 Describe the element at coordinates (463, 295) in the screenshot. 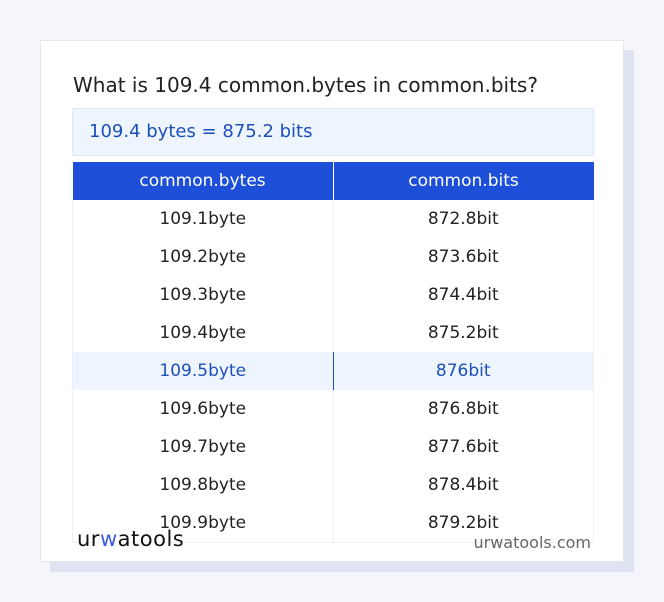

I see `table-cell: 874.4bit` at that location.